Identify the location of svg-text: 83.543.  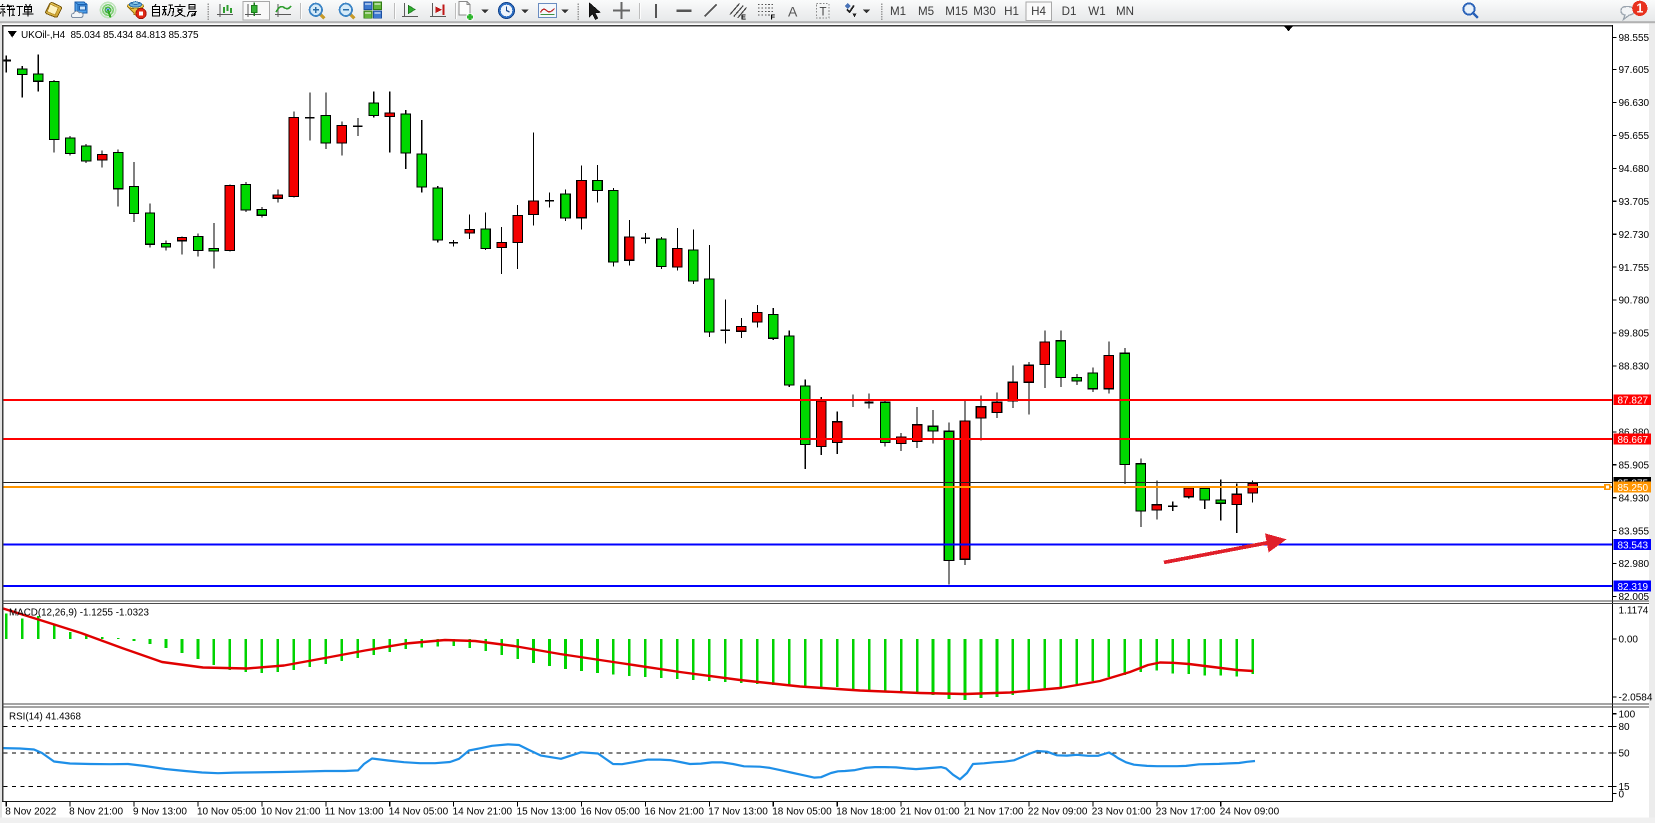
(1633, 545).